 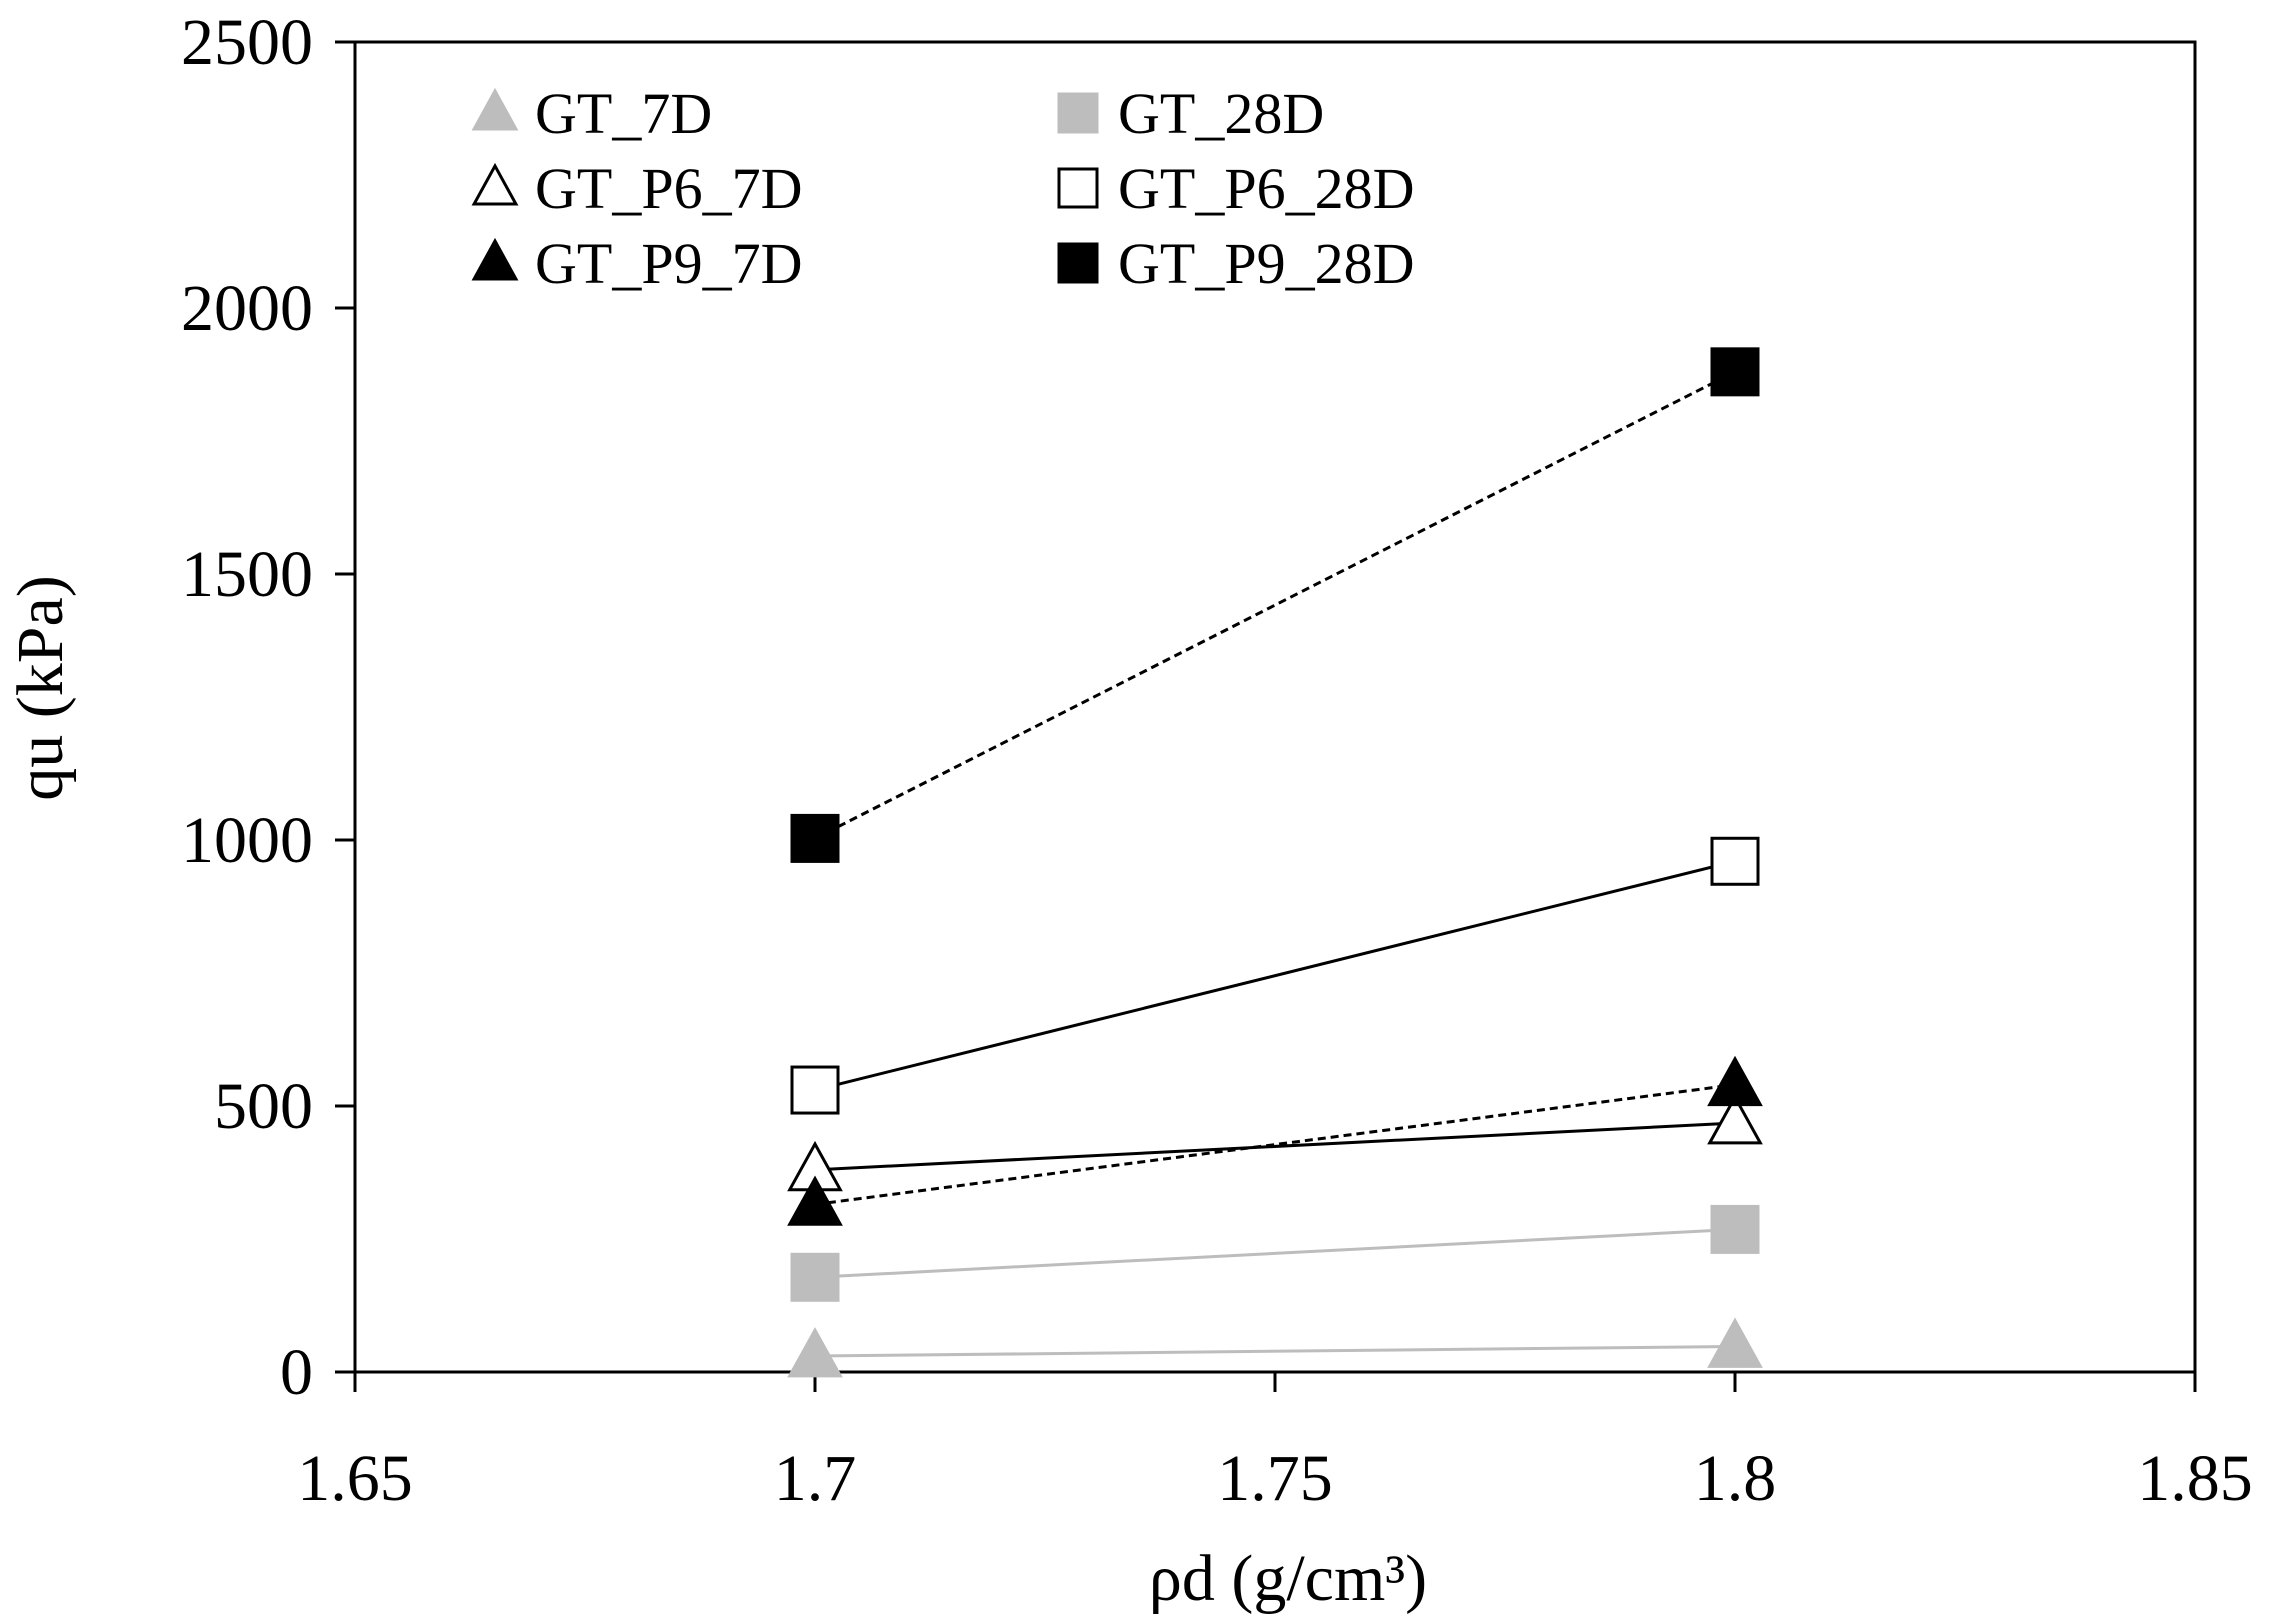 I want to click on legend-marker-gt-p6-28d, so click(x=1078, y=188).